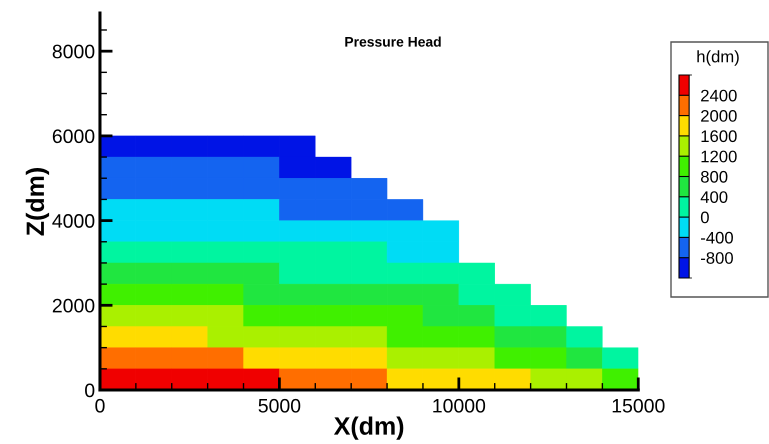  What do you see at coordinates (393, 41) in the screenshot?
I see `text: Pressure Head` at bounding box center [393, 41].